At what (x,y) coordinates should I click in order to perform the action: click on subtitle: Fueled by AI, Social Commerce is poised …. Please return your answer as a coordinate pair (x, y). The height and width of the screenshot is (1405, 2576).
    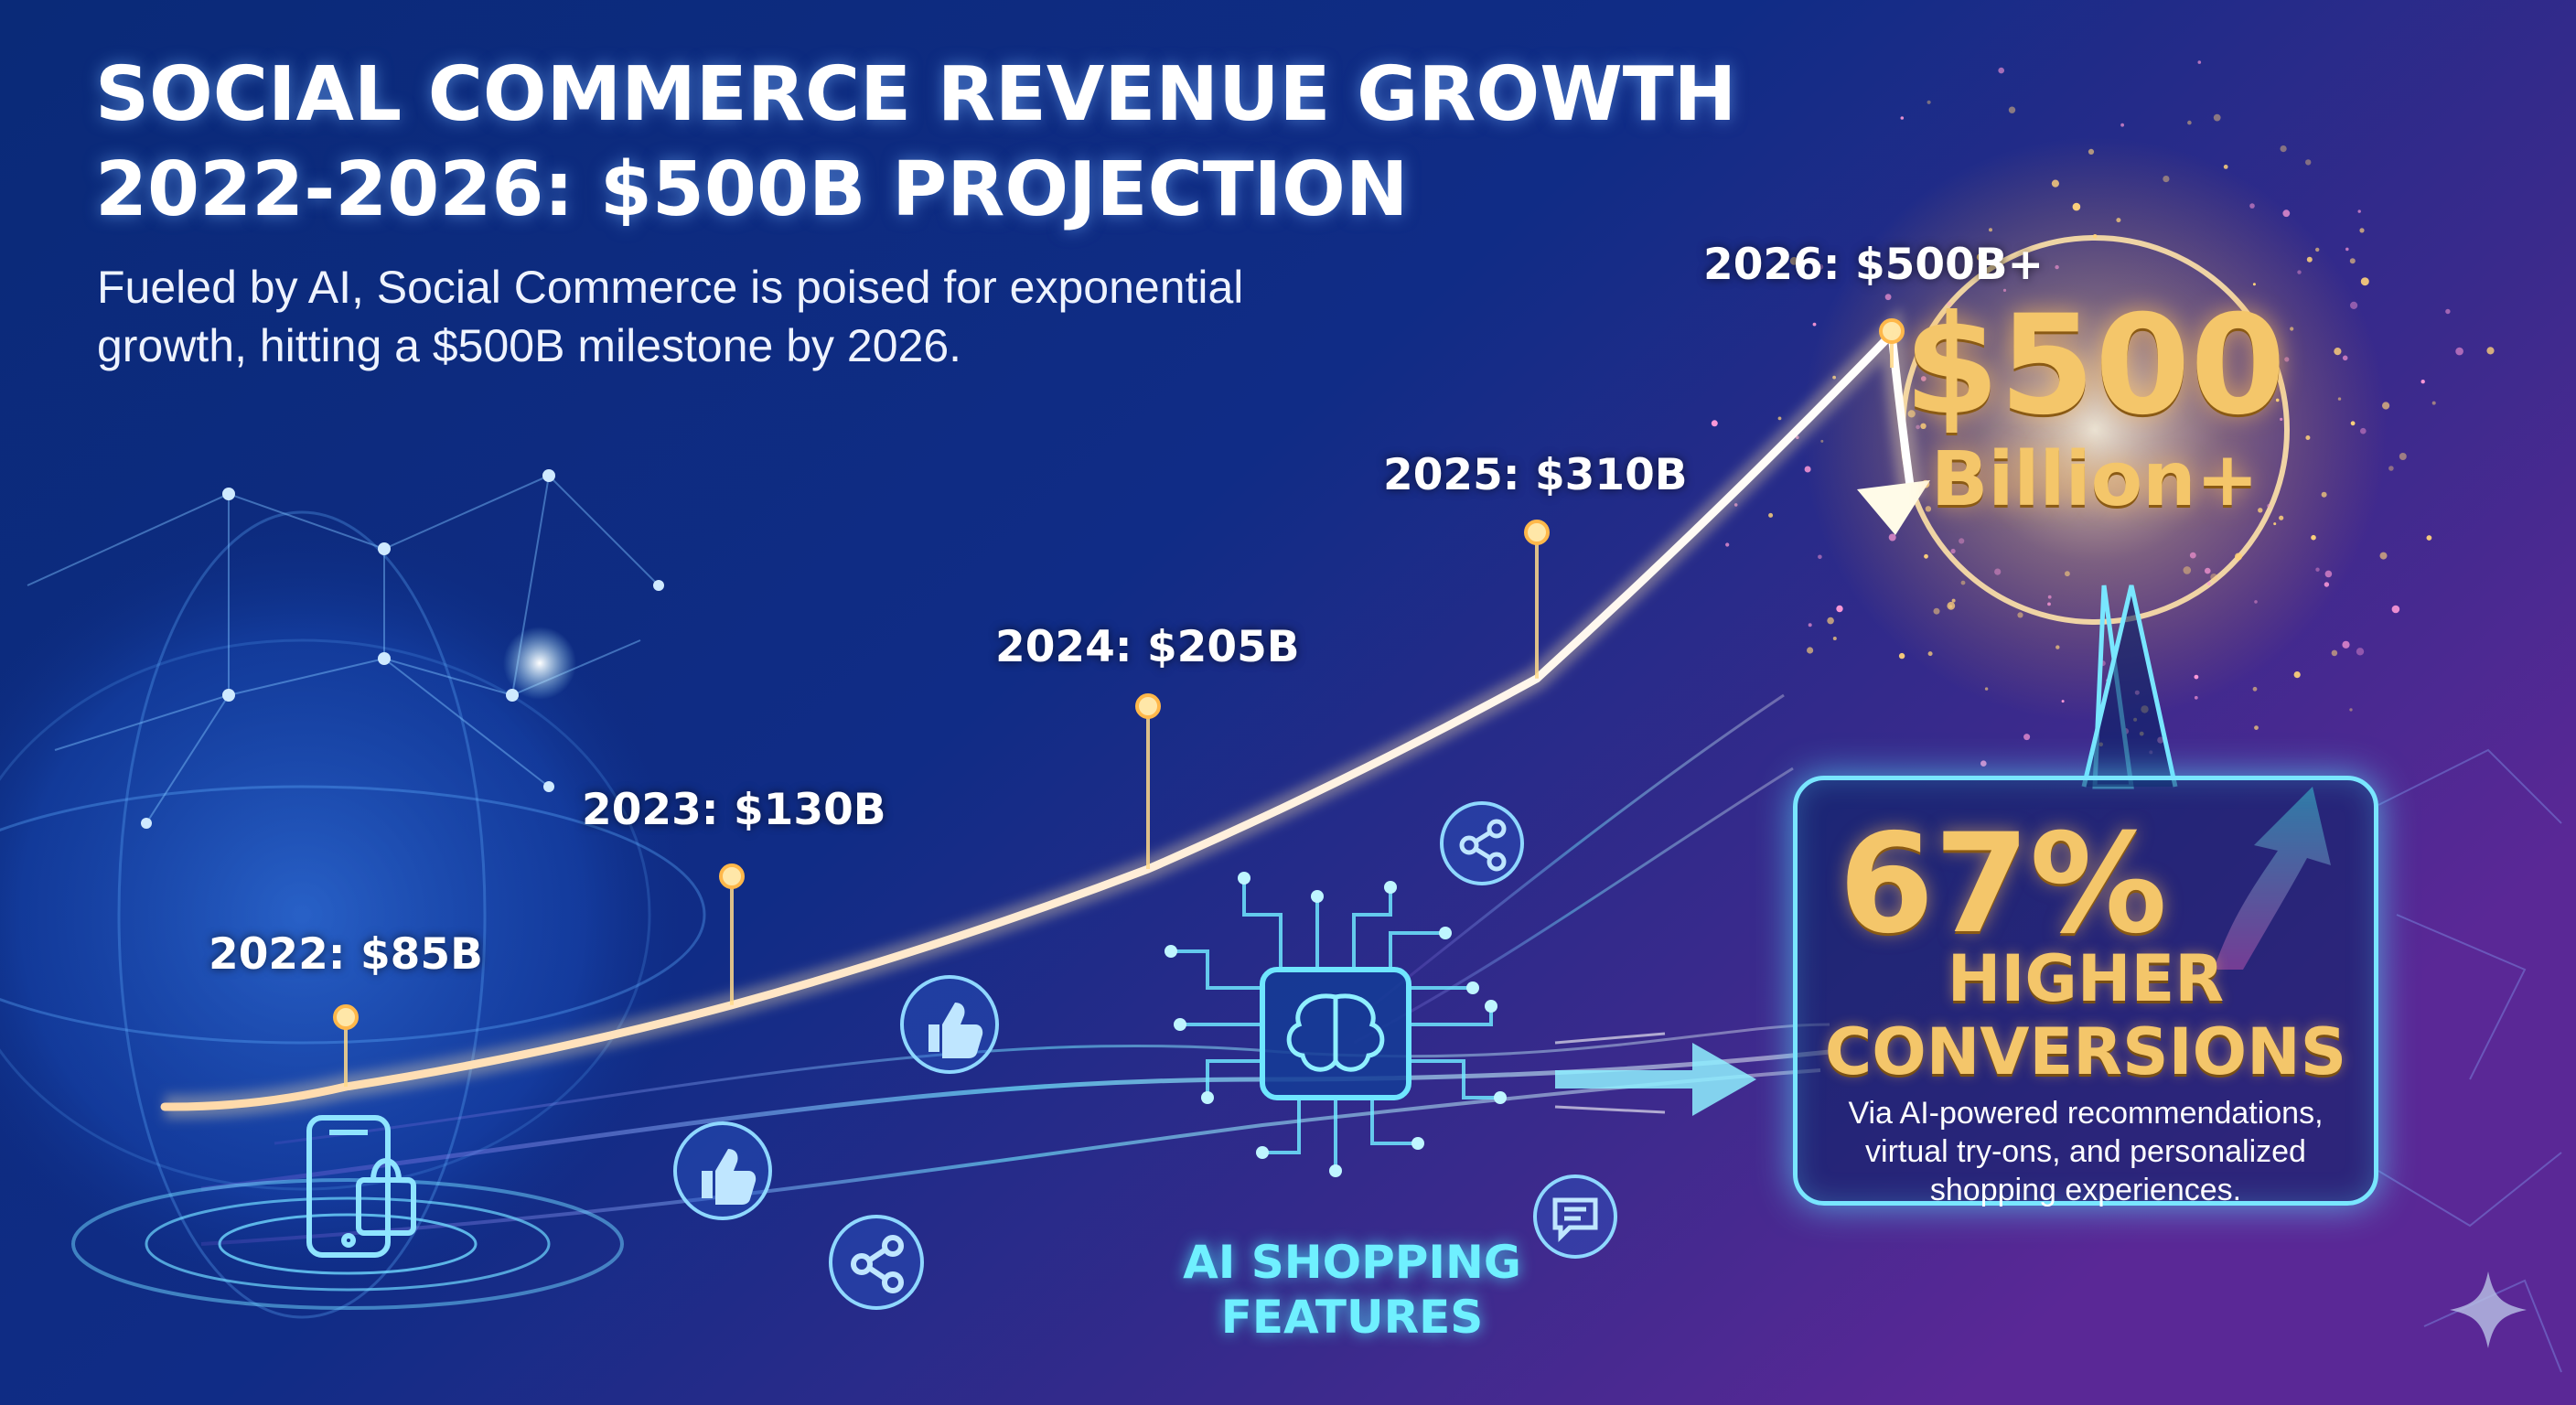
    Looking at the image, I should click on (670, 316).